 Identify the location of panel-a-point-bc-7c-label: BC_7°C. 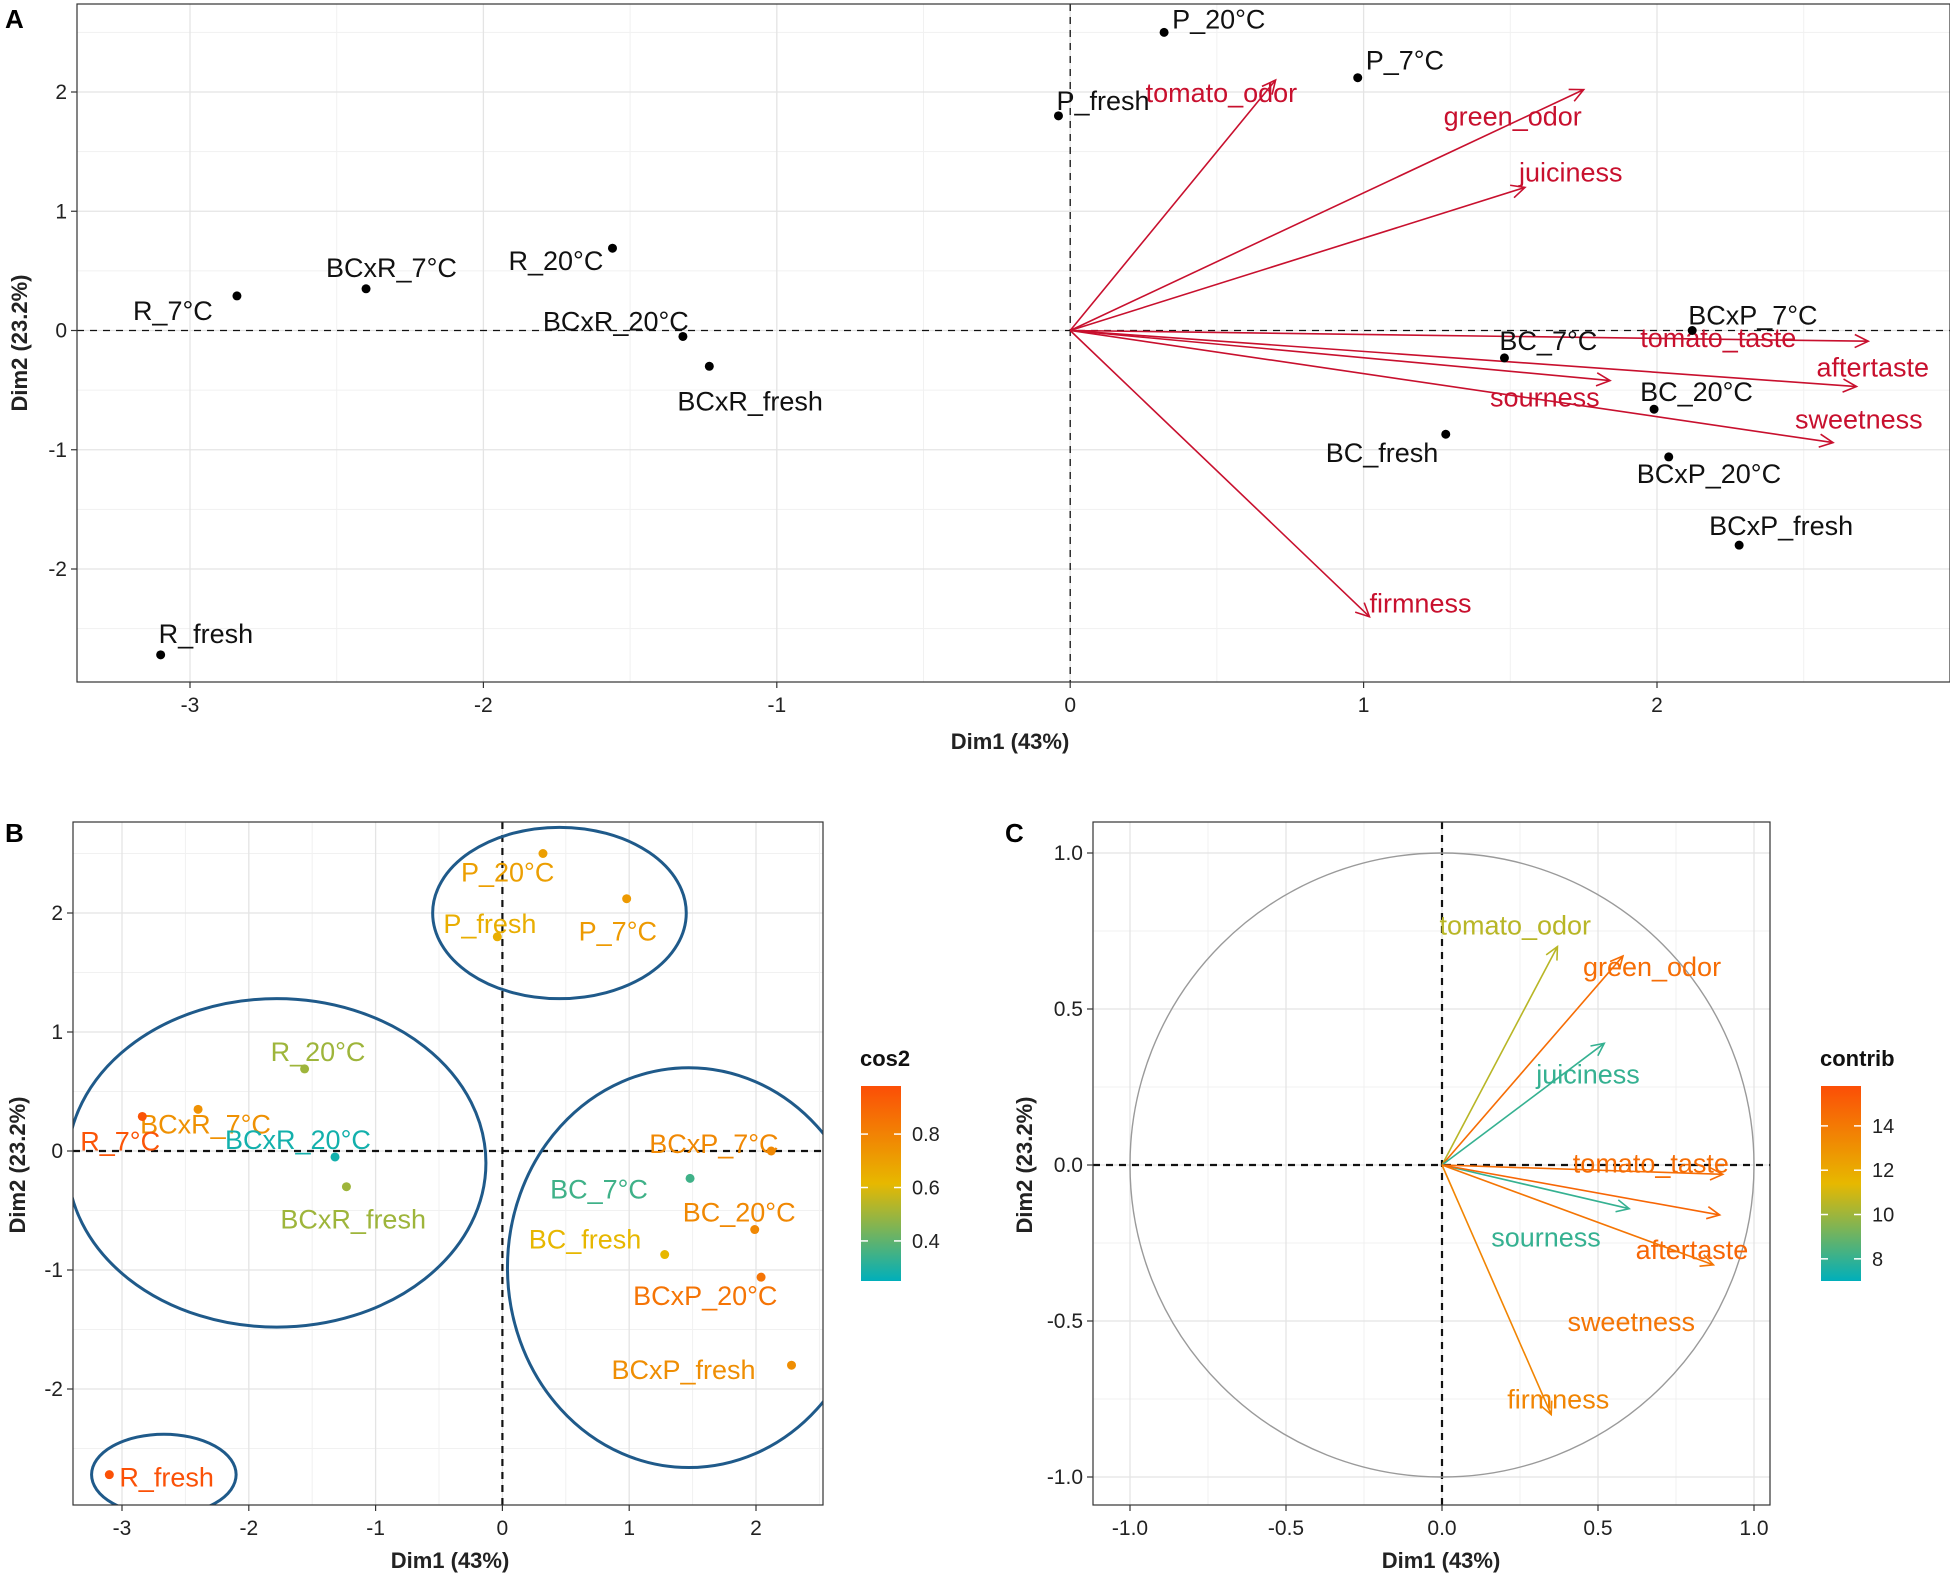
(1548, 341).